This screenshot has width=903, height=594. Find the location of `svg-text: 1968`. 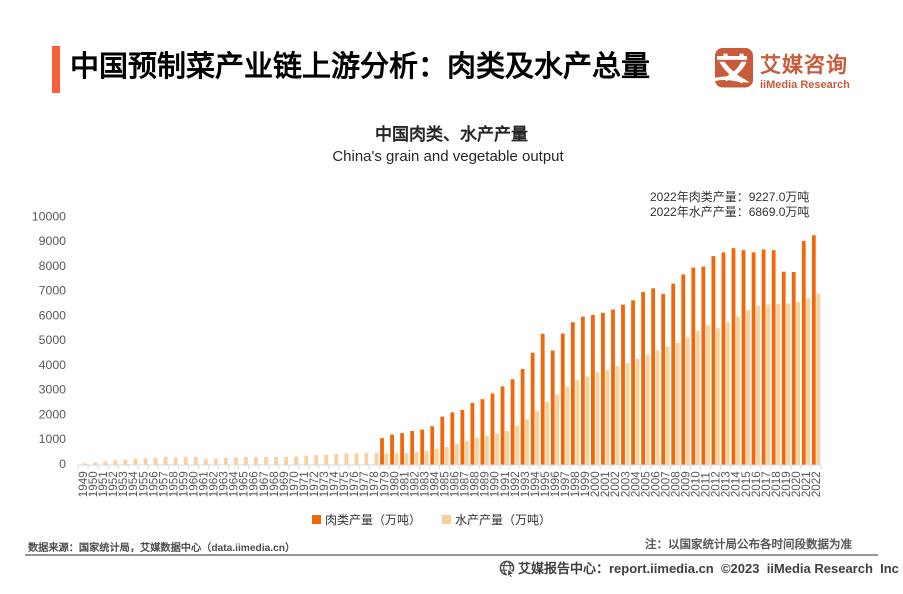

svg-text: 1968 is located at coordinates (274, 484).